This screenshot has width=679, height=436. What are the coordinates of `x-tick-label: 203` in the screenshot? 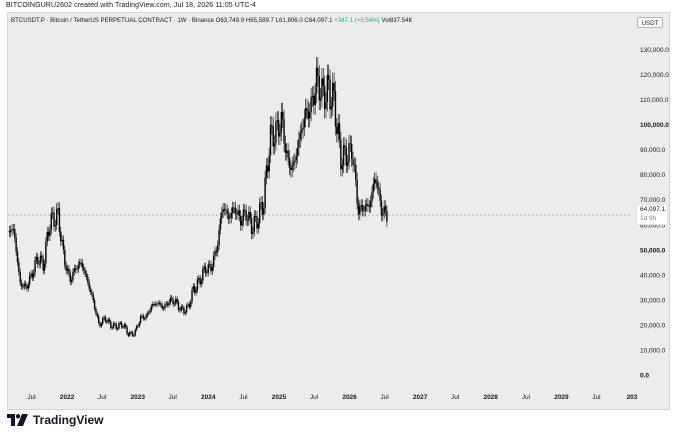 It's located at (632, 397).